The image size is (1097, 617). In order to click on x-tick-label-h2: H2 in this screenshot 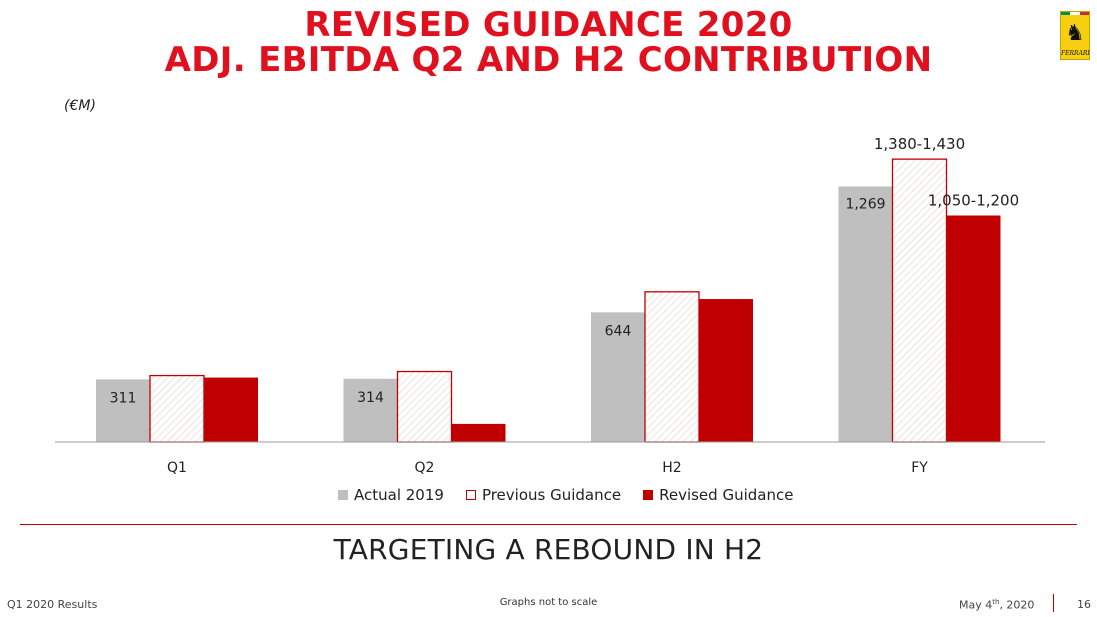, I will do `click(671, 468)`.